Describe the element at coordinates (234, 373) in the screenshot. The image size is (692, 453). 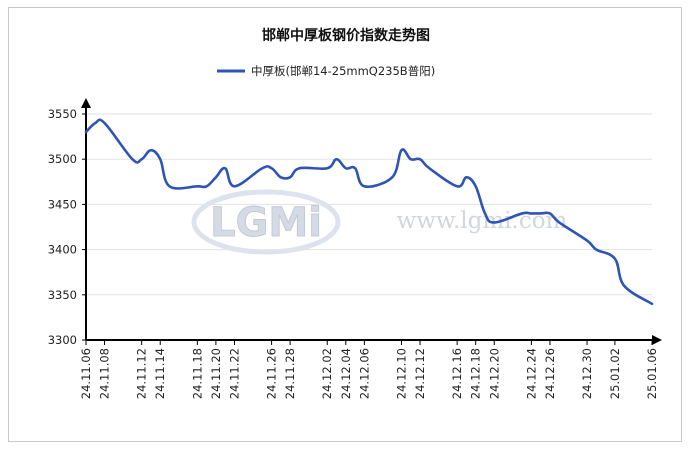
I see `x-tick-label: 24.11.22` at that location.